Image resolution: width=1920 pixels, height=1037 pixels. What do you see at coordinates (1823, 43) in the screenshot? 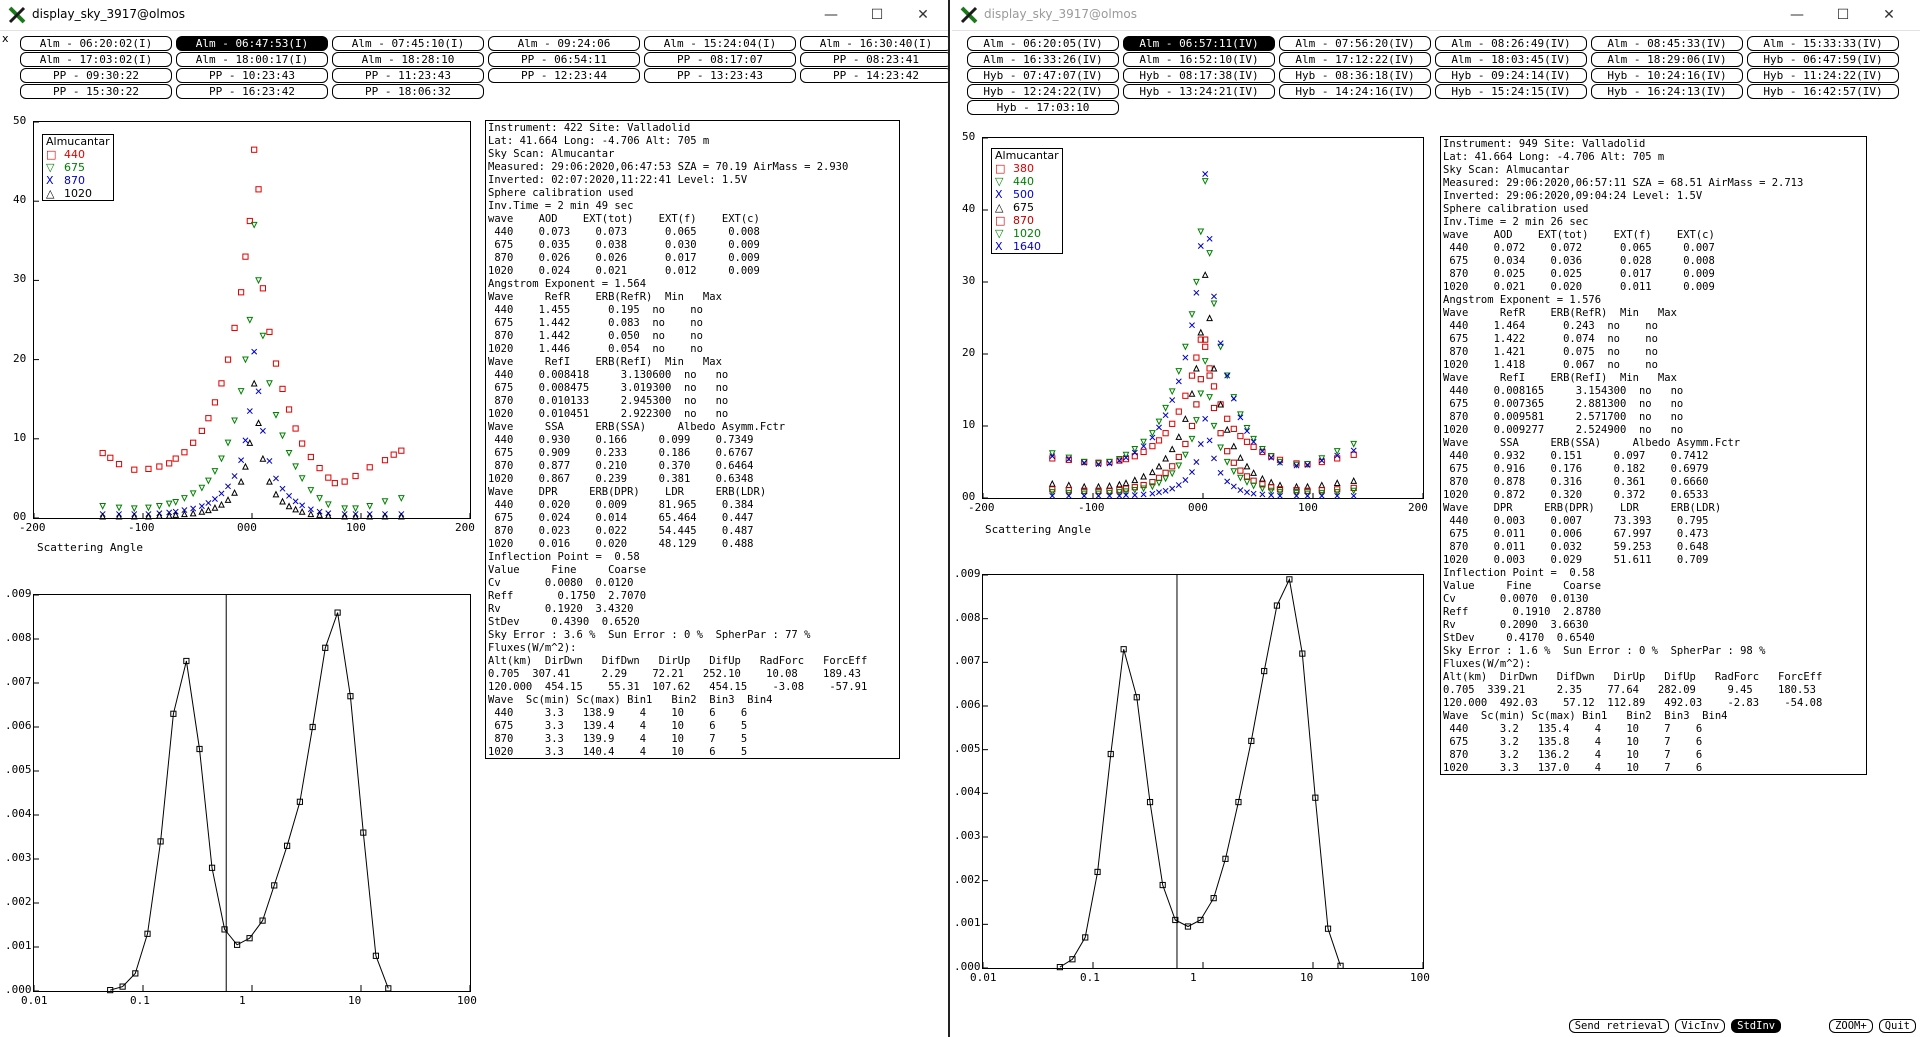
I see `scan-button: Alm - 15:33:33(IV)` at bounding box center [1823, 43].